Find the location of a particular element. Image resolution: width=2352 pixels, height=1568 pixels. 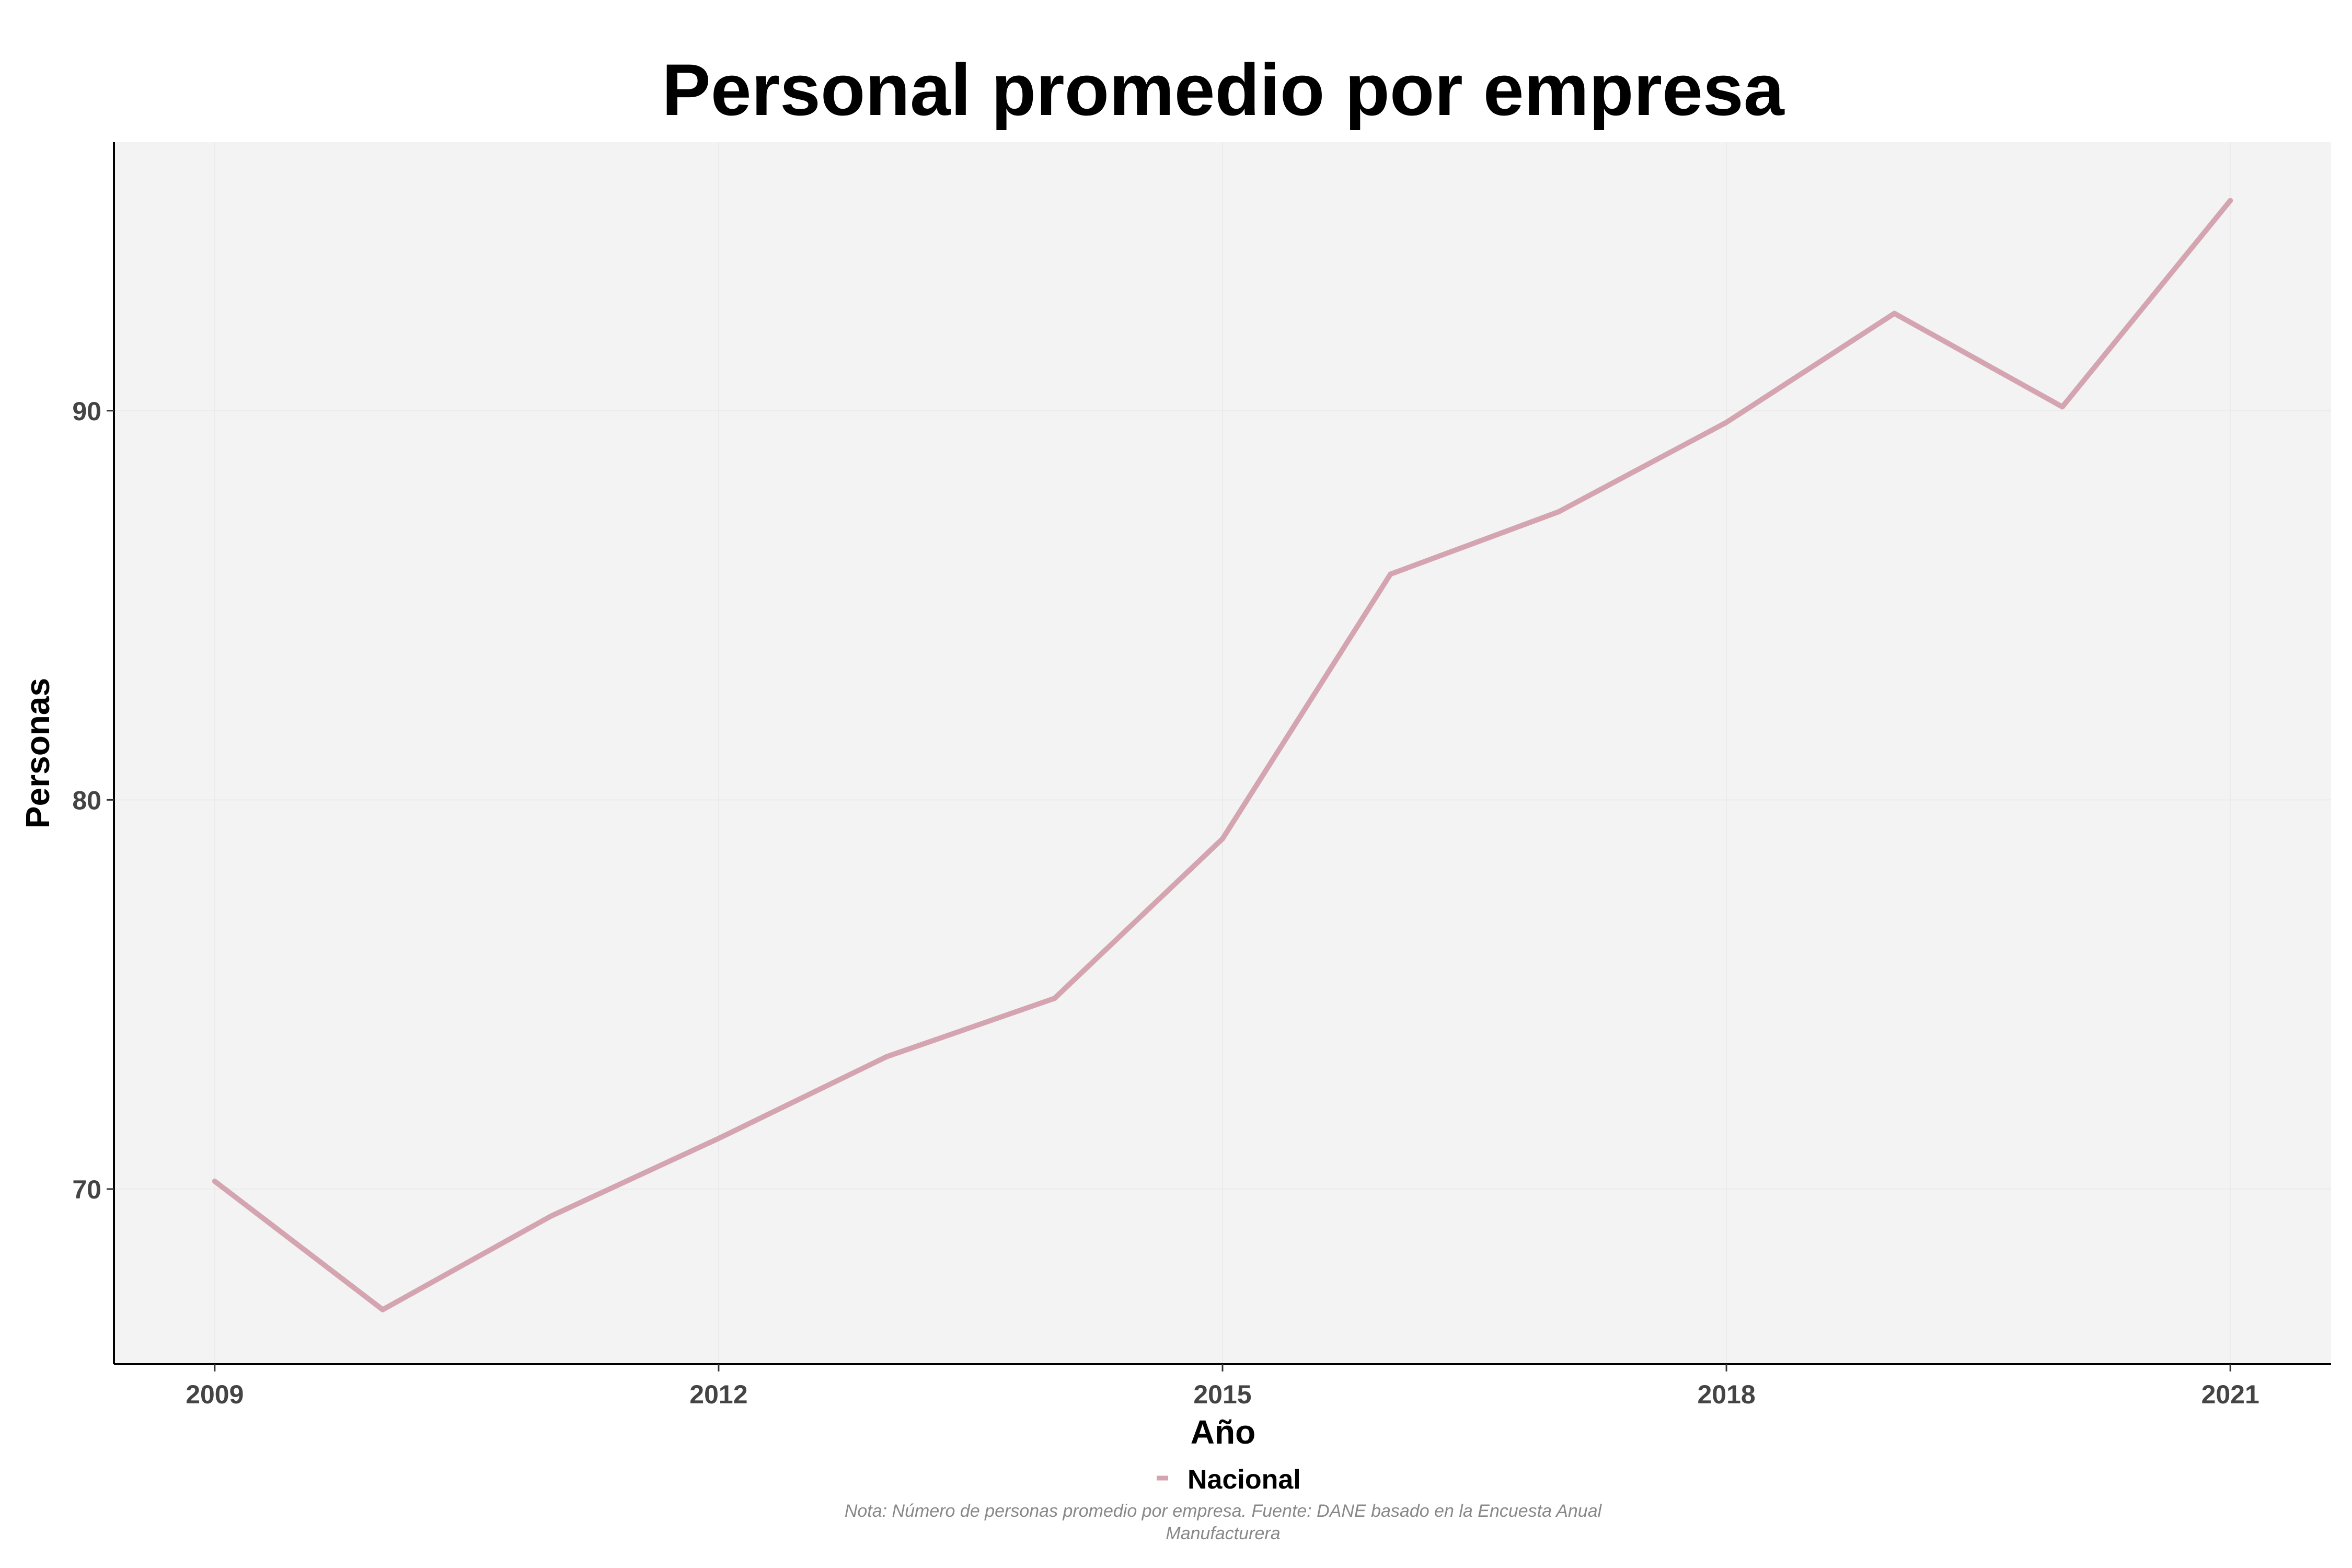

data-point-2017 is located at coordinates (1558, 512).